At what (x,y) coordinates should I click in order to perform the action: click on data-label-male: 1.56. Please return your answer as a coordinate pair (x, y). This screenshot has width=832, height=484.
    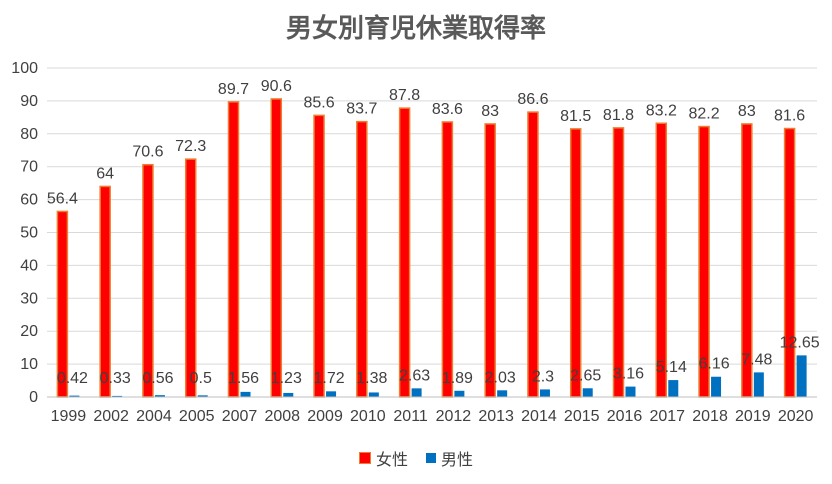
    Looking at the image, I should click on (243, 378).